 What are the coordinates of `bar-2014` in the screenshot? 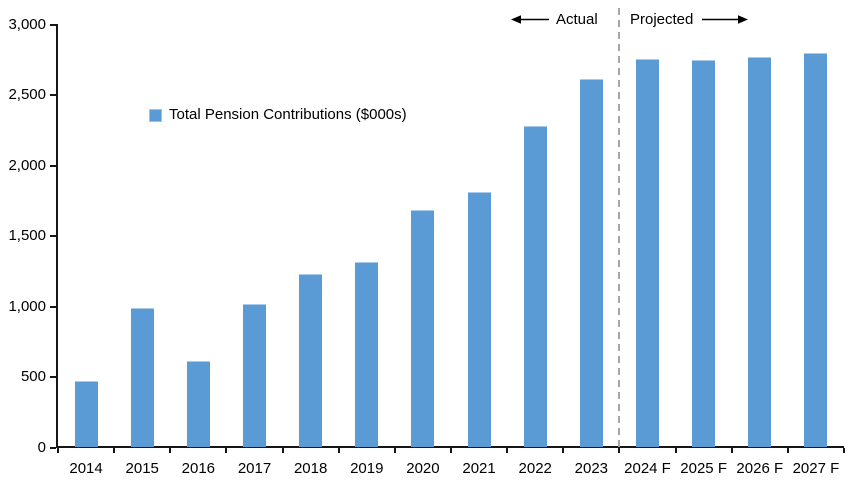 It's located at (86, 414).